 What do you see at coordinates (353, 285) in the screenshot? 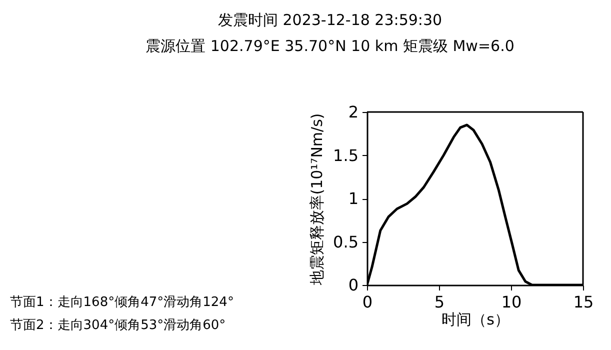
I see `y-tick-label: 0` at bounding box center [353, 285].